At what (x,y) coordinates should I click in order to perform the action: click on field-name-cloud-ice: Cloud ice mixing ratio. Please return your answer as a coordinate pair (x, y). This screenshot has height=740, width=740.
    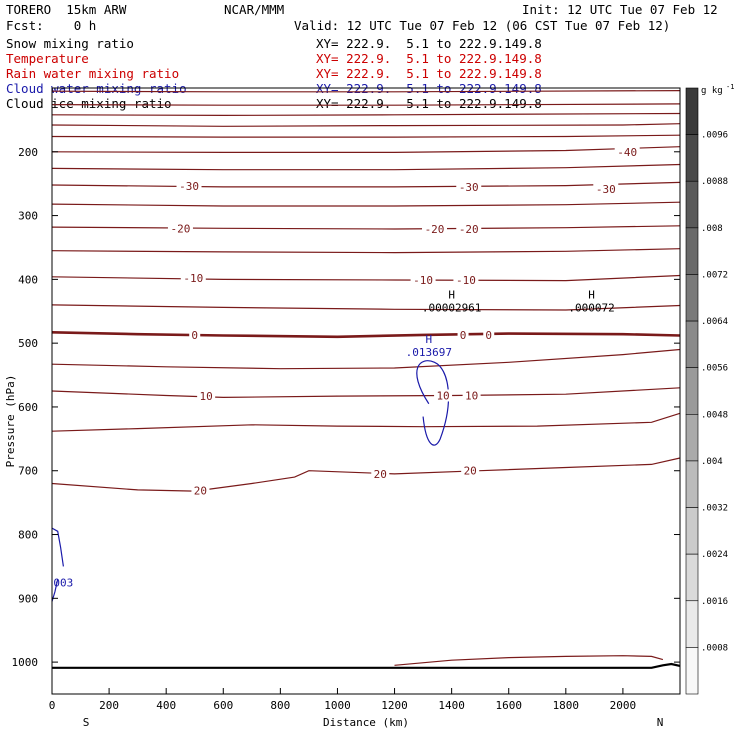
    Looking at the image, I should click on (89, 103).